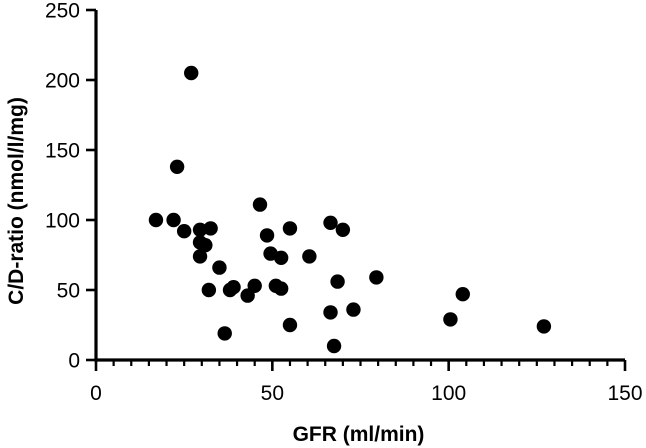 The height and width of the screenshot is (448, 646). Describe the element at coordinates (624, 393) in the screenshot. I see `x-tick-label-150: 150` at that location.